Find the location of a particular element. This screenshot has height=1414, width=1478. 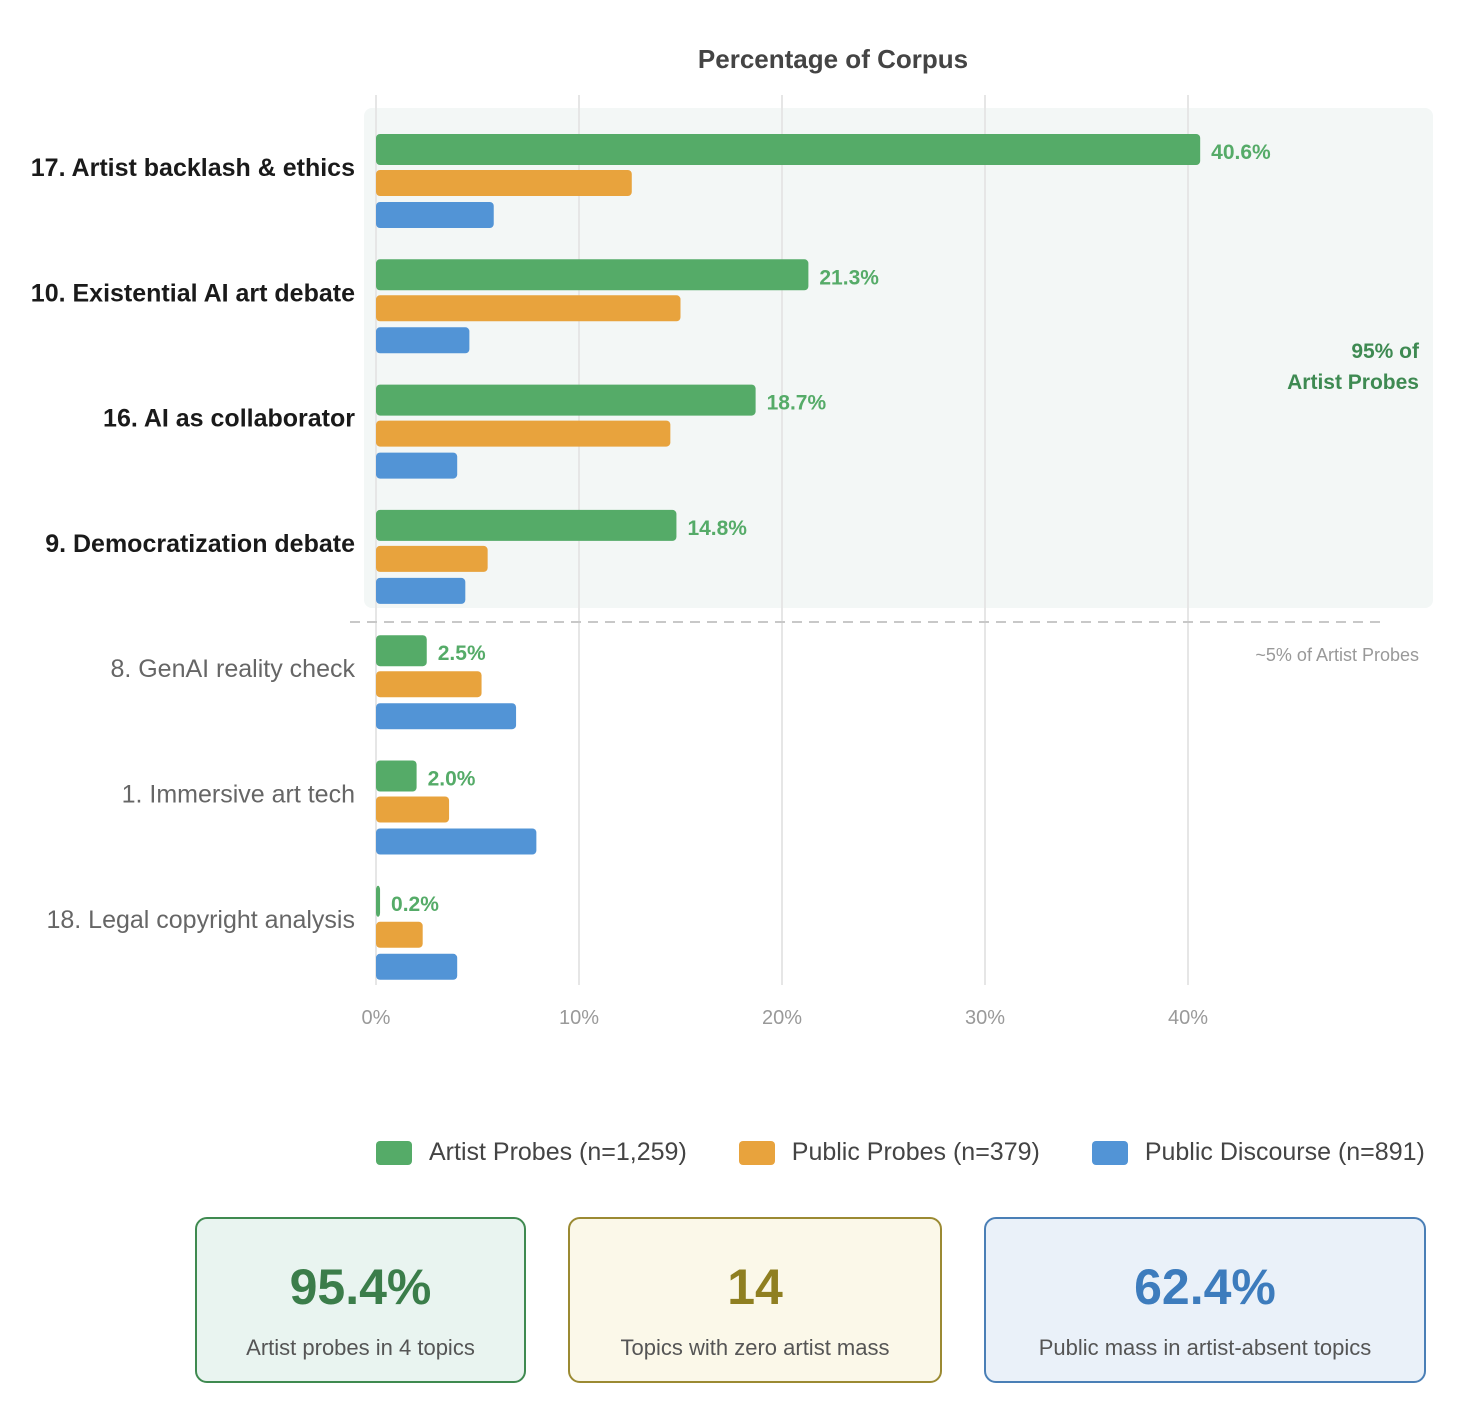

stat-label: Artist probes in 4 topics is located at coordinates (360, 1347).